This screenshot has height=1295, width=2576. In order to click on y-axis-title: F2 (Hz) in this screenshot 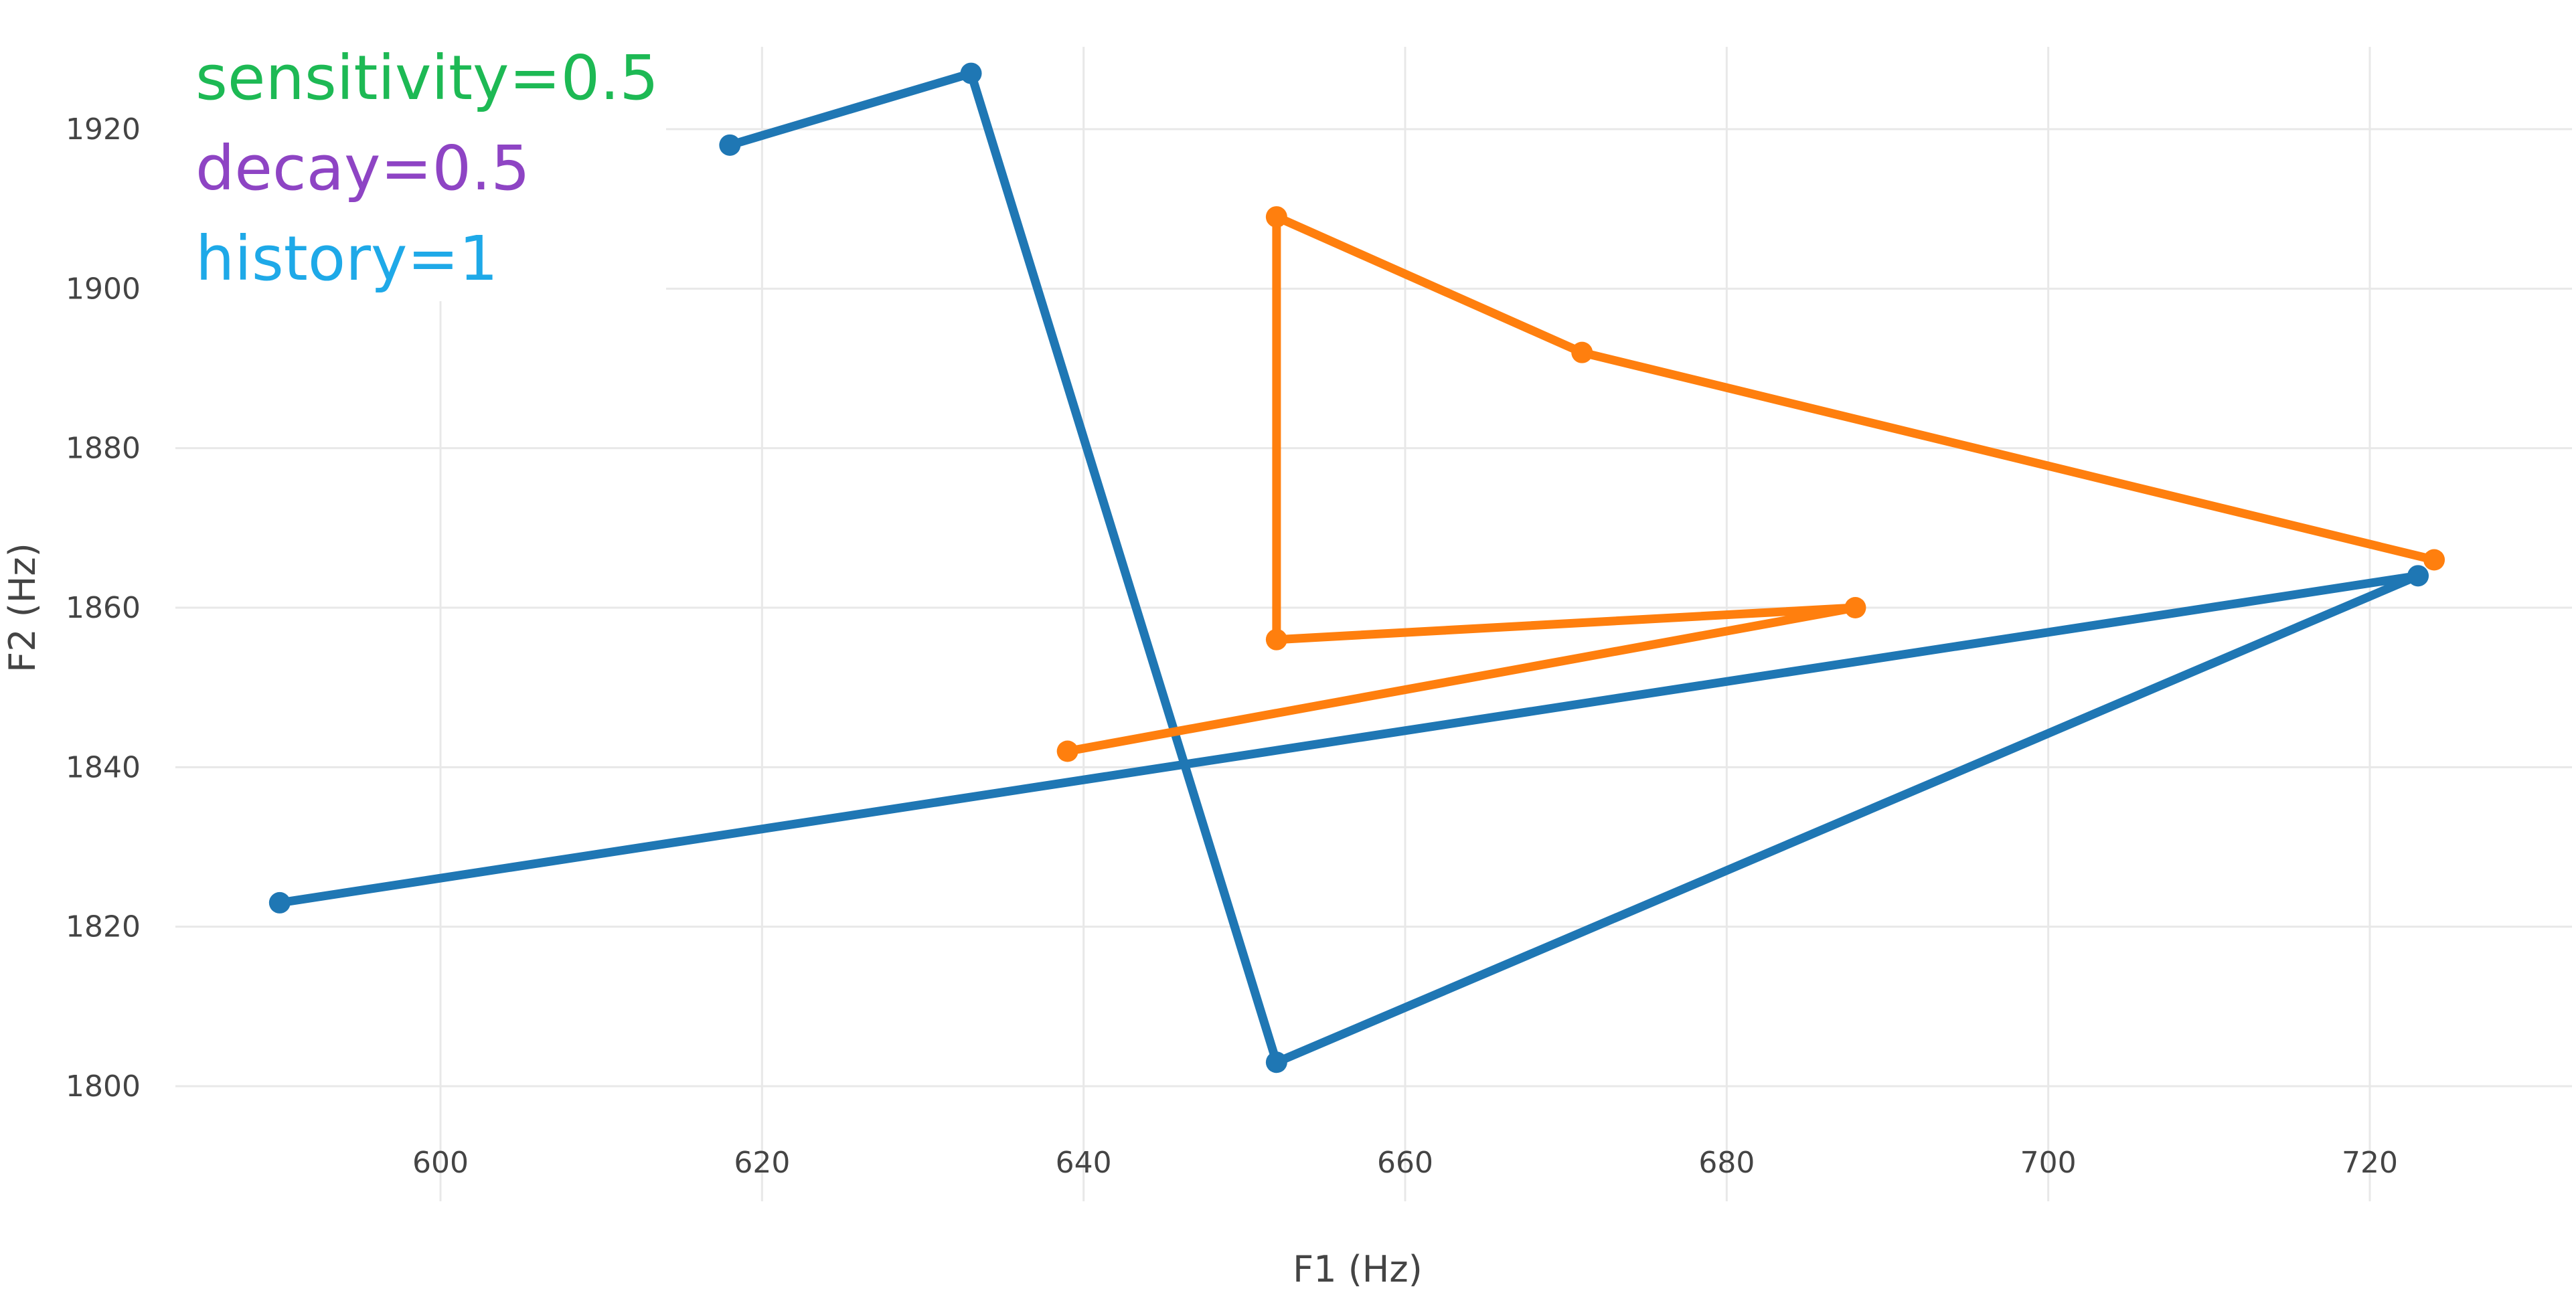, I will do `click(23, 608)`.